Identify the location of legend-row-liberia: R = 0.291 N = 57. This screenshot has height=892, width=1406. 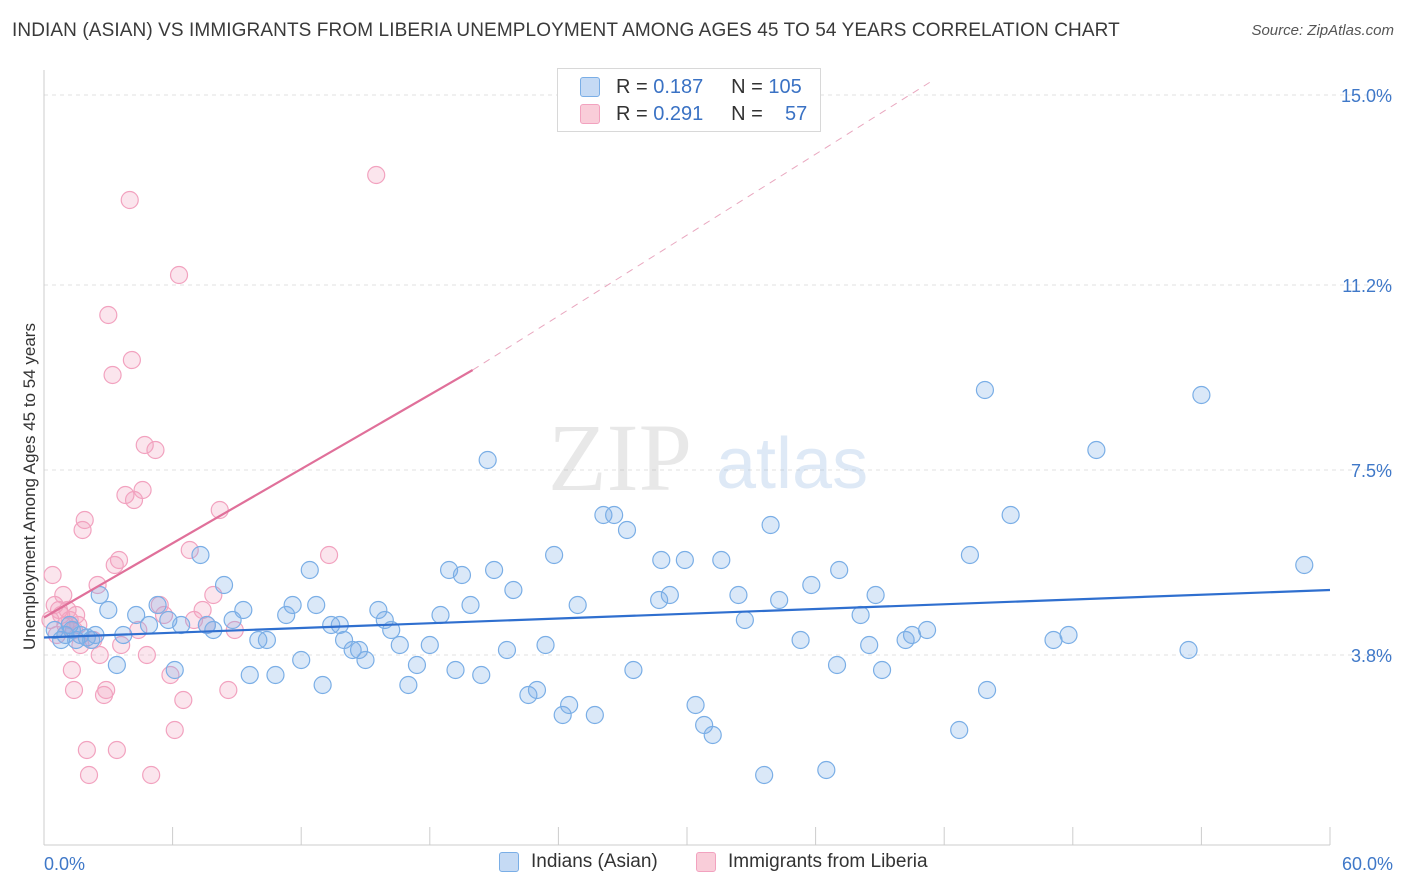
(693, 114).